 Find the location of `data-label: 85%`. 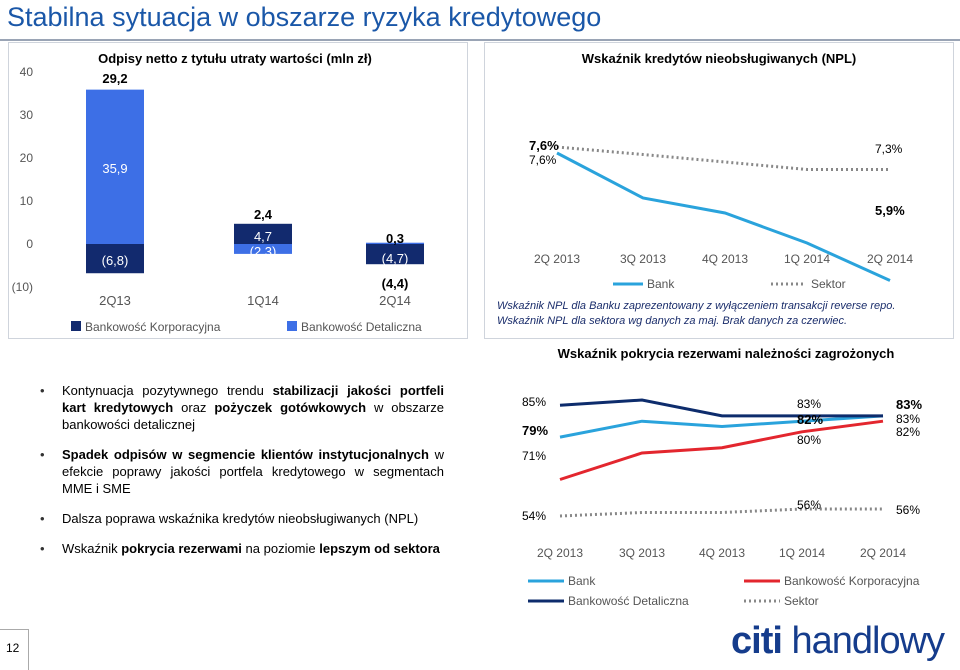

data-label: 85% is located at coordinates (534, 402).